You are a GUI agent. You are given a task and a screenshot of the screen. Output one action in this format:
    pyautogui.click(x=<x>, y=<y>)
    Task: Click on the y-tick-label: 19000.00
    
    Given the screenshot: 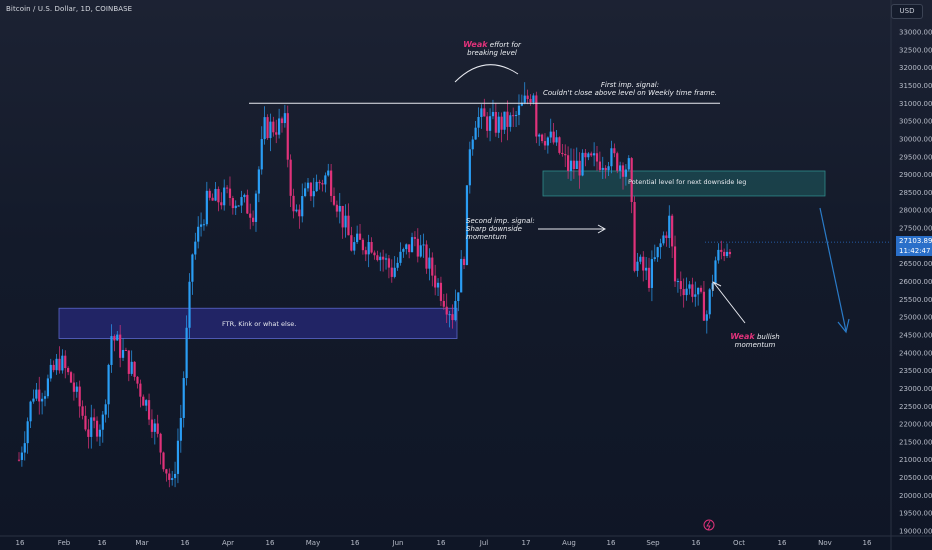 What is the action you would take?
    pyautogui.click(x=915, y=532)
    